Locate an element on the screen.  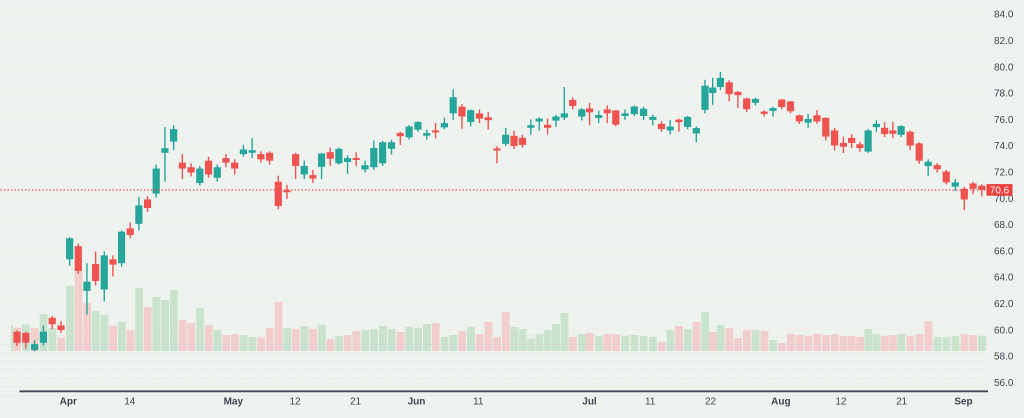
svg-text: 60.0 is located at coordinates (1004, 330).